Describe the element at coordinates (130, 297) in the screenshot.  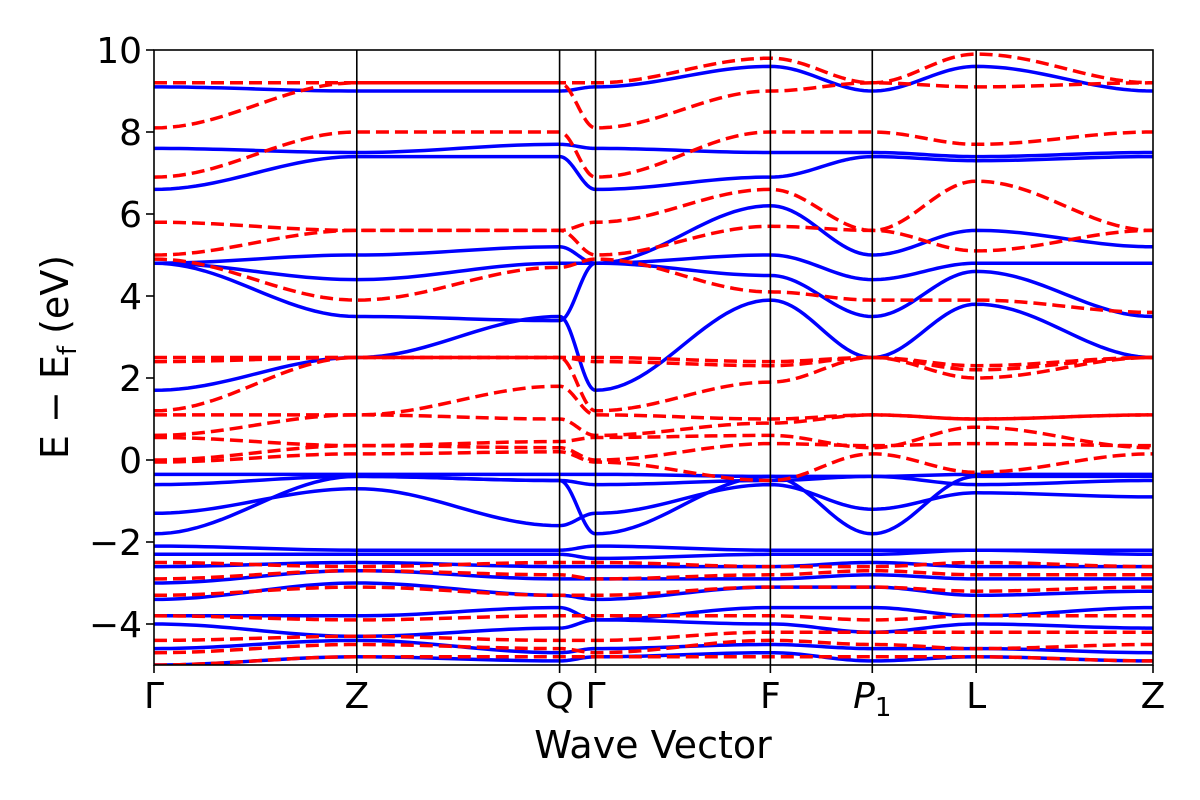
I see `y-tick-label: 4` at that location.